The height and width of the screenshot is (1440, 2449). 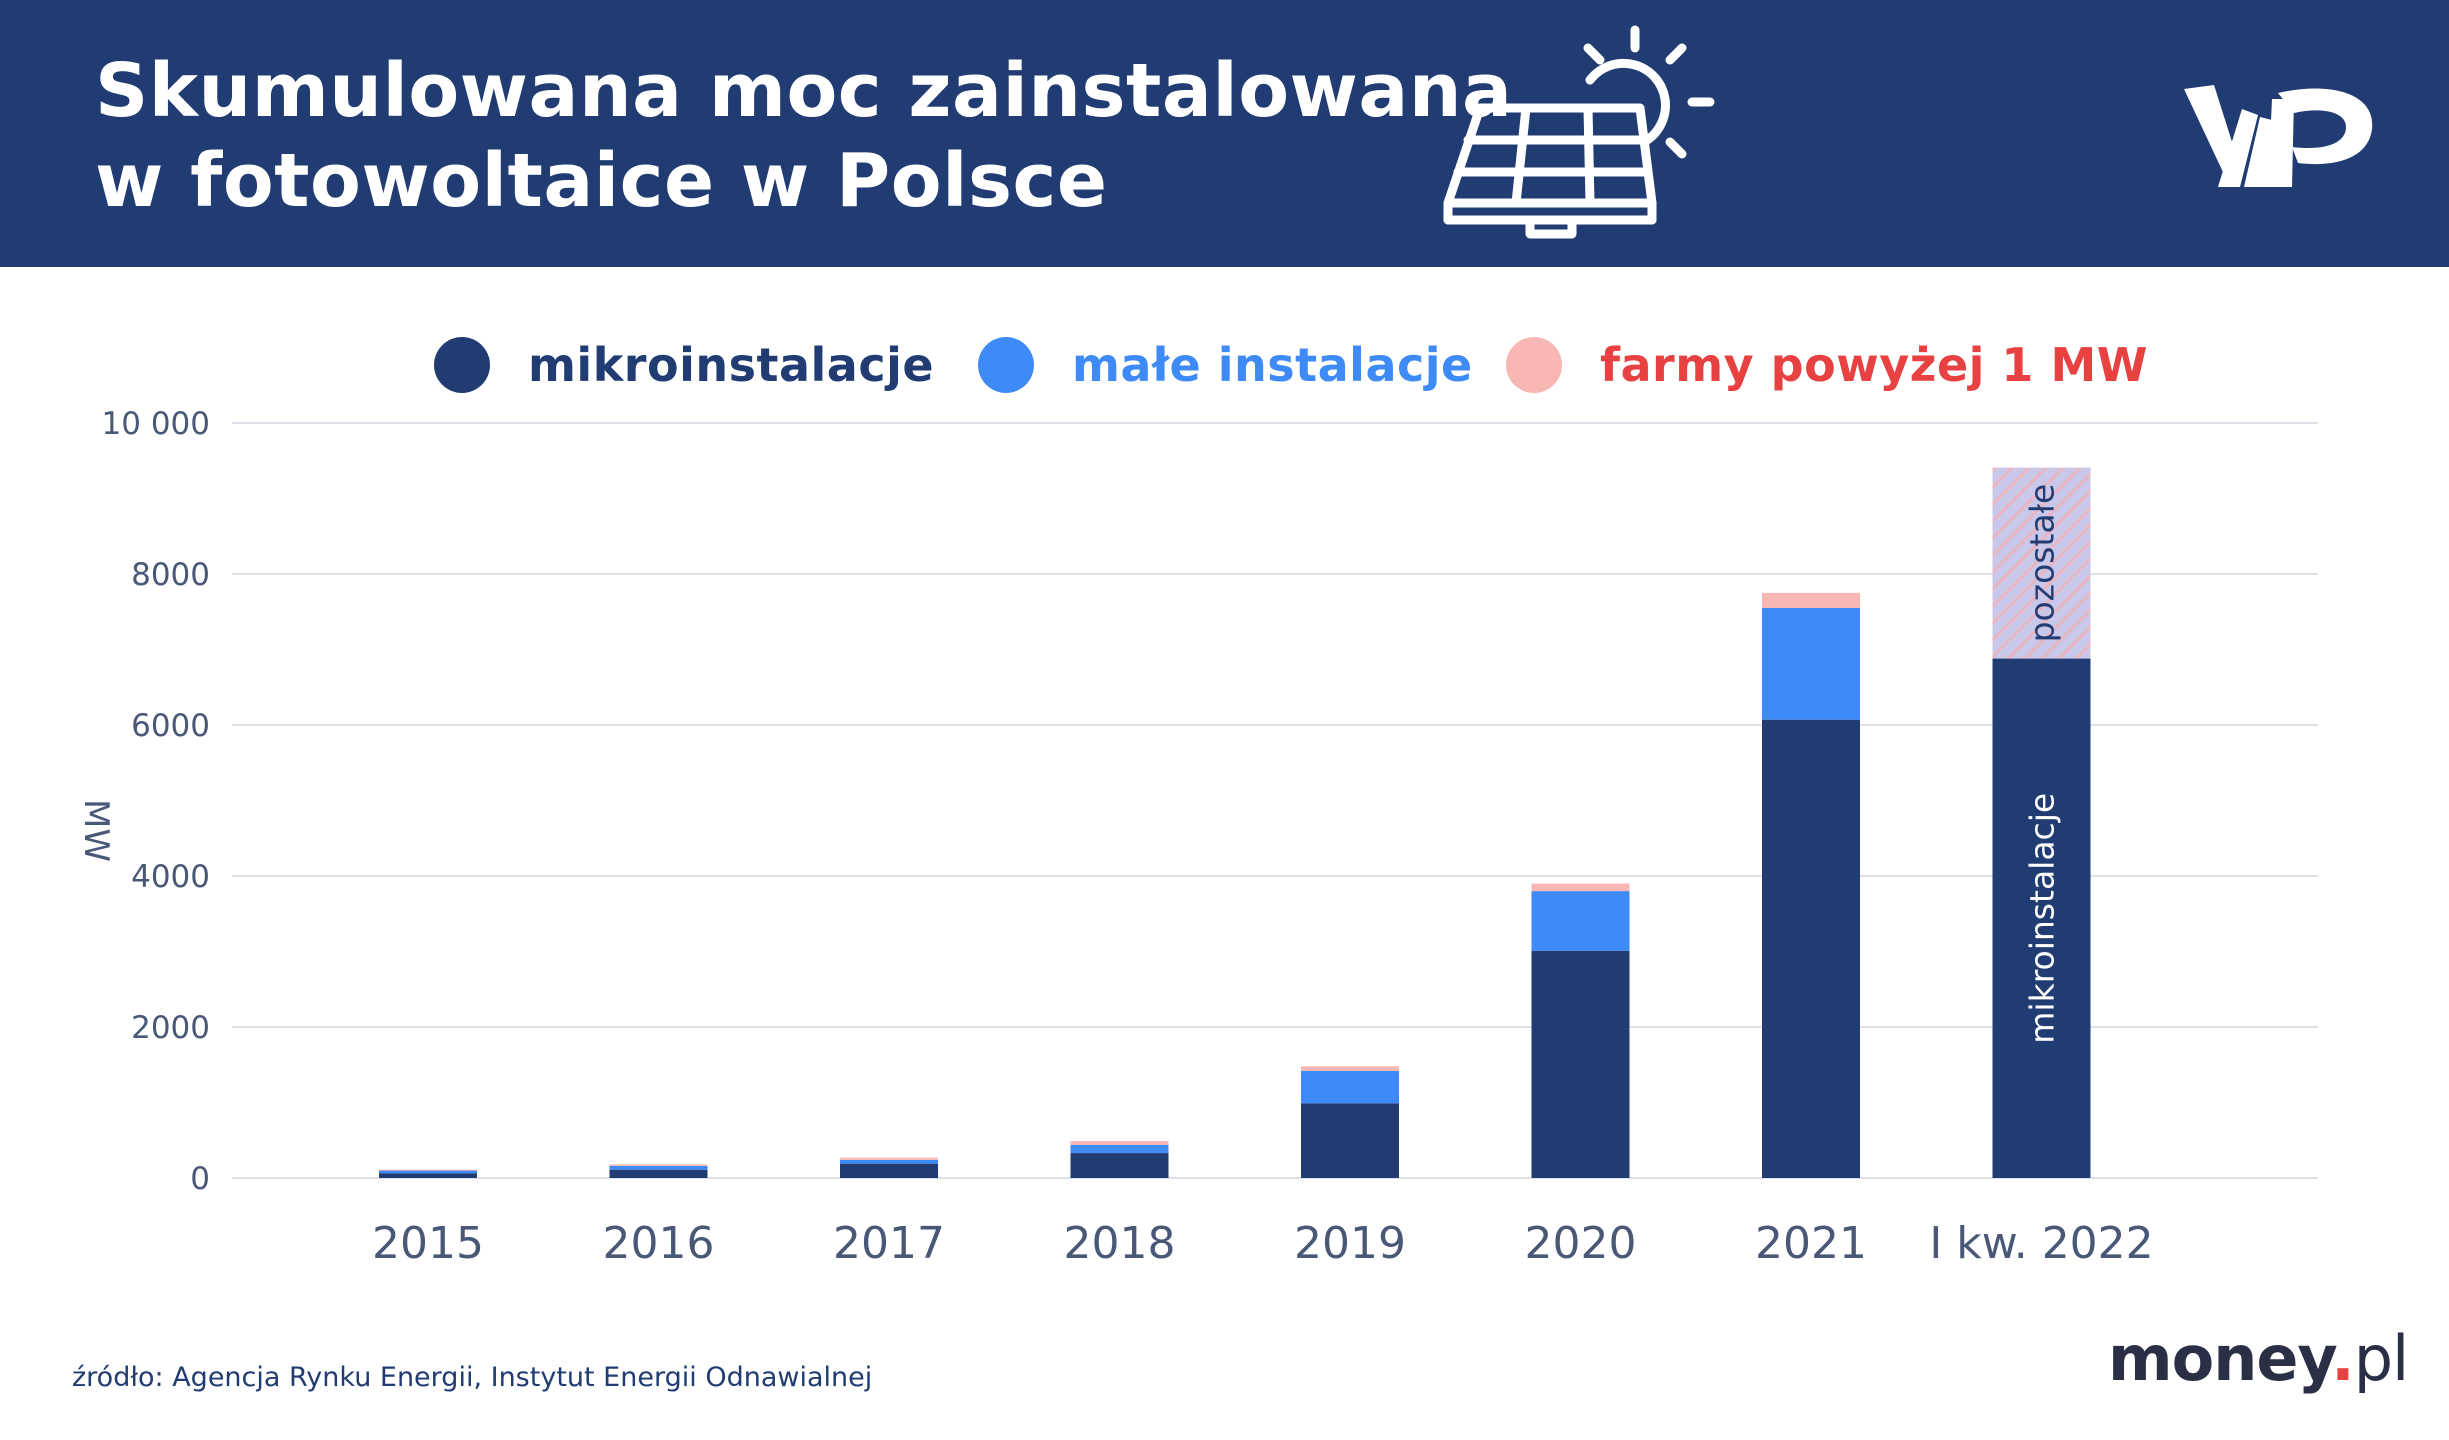 What do you see at coordinates (889, 1243) in the screenshot?
I see `x-tick-label: 2017` at bounding box center [889, 1243].